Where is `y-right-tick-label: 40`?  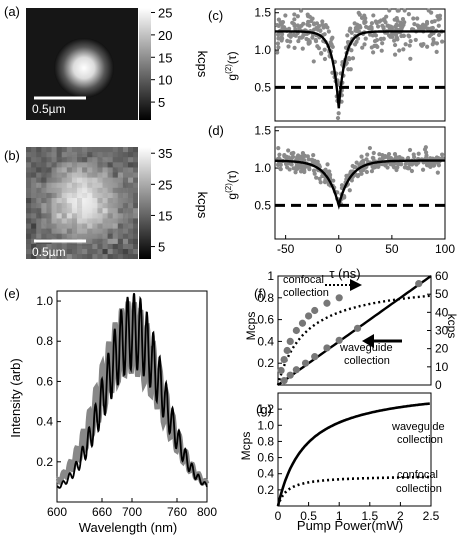
y-right-tick-label: 40 is located at coordinates (442, 312).